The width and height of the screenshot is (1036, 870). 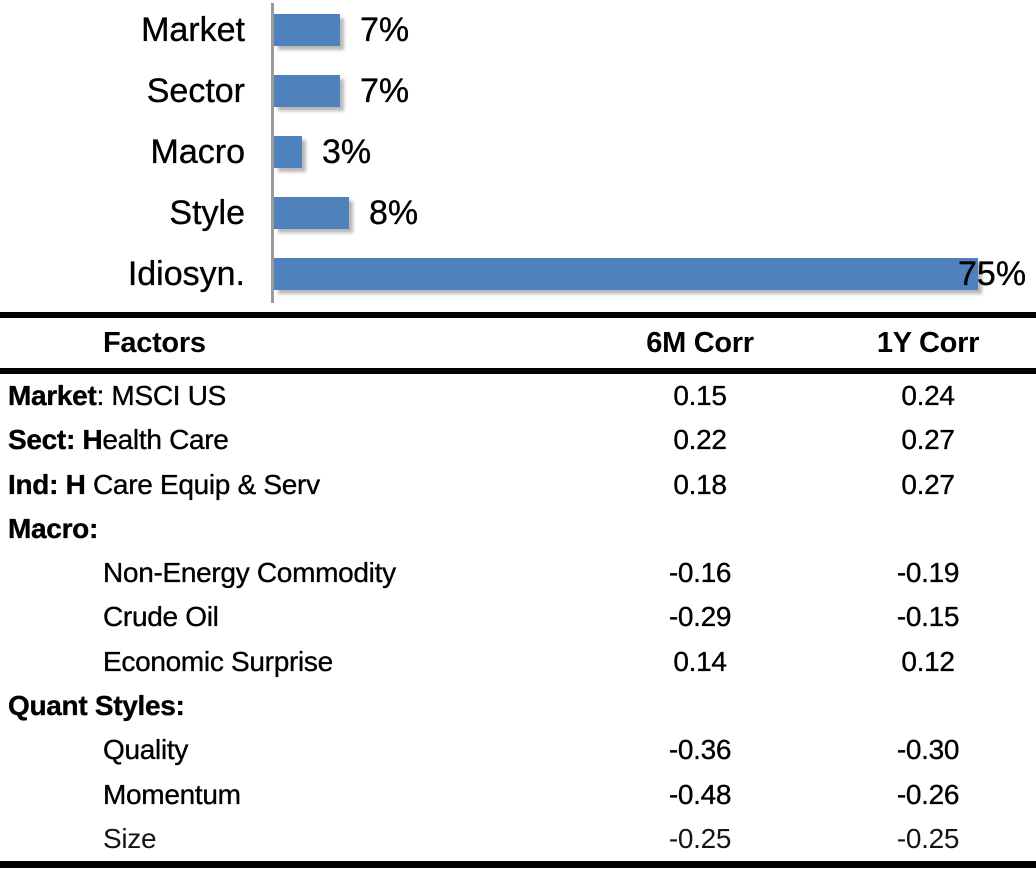 I want to click on corr-1y-cell: -0.25, so click(x=928, y=838).